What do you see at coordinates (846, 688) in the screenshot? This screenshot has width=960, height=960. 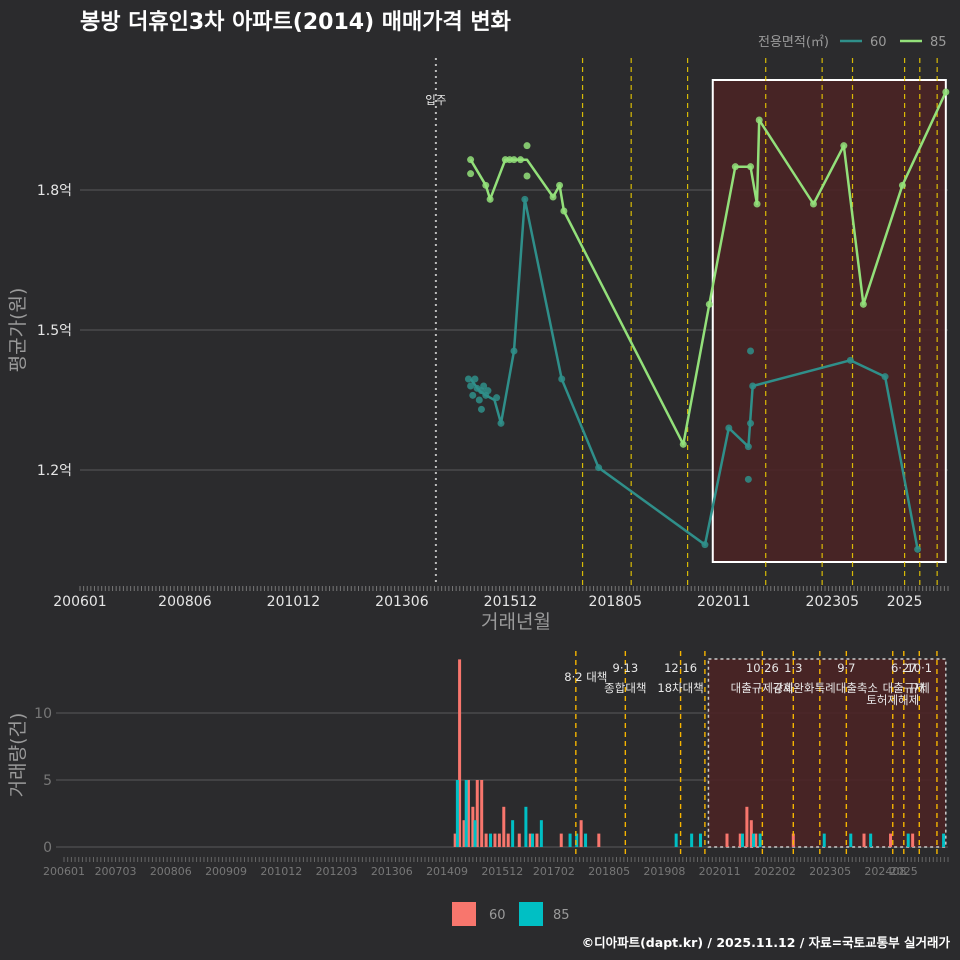 I see `event-label: 특례대출축소` at bounding box center [846, 688].